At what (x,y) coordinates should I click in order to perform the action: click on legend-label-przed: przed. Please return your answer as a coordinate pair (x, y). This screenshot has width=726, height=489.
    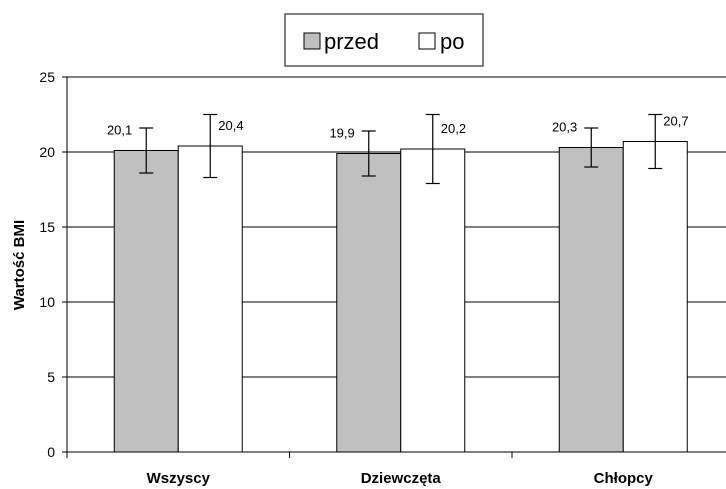
    Looking at the image, I should click on (351, 41).